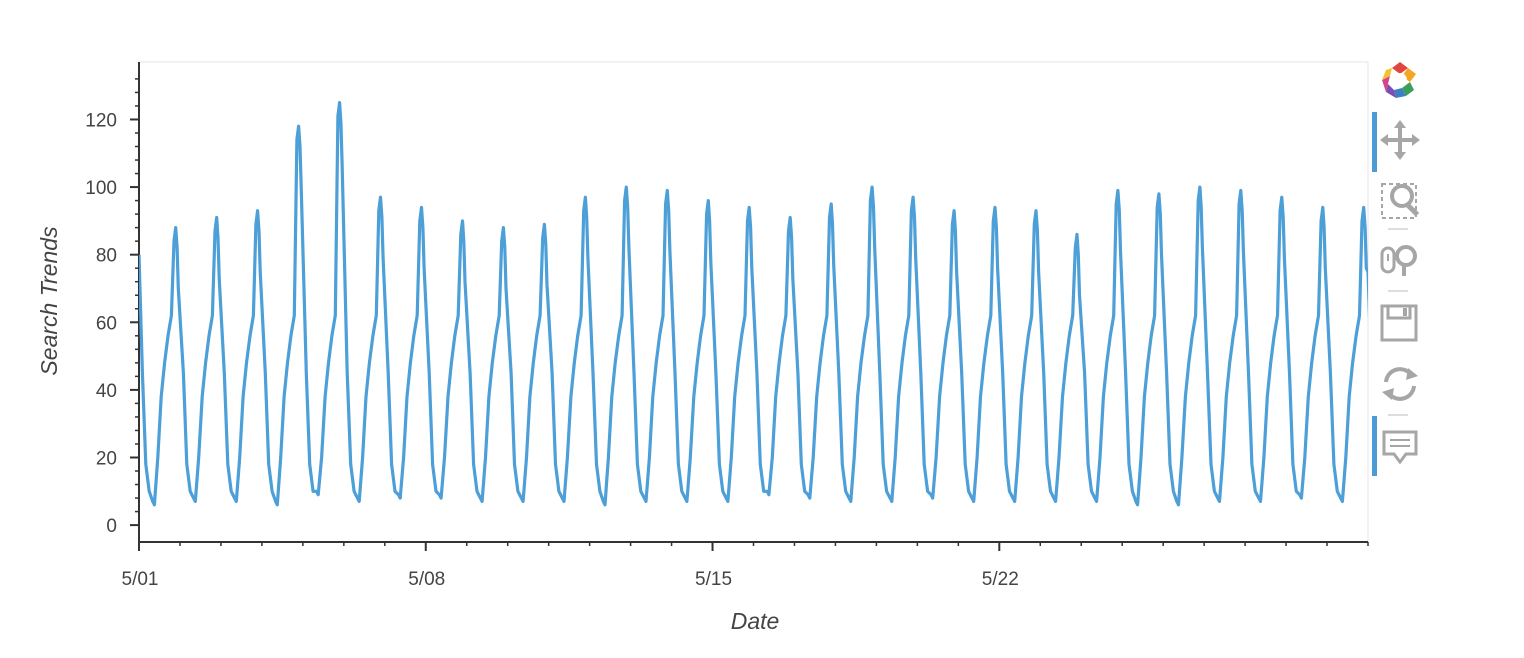  I want to click on y-tick-label: 40, so click(106, 391).